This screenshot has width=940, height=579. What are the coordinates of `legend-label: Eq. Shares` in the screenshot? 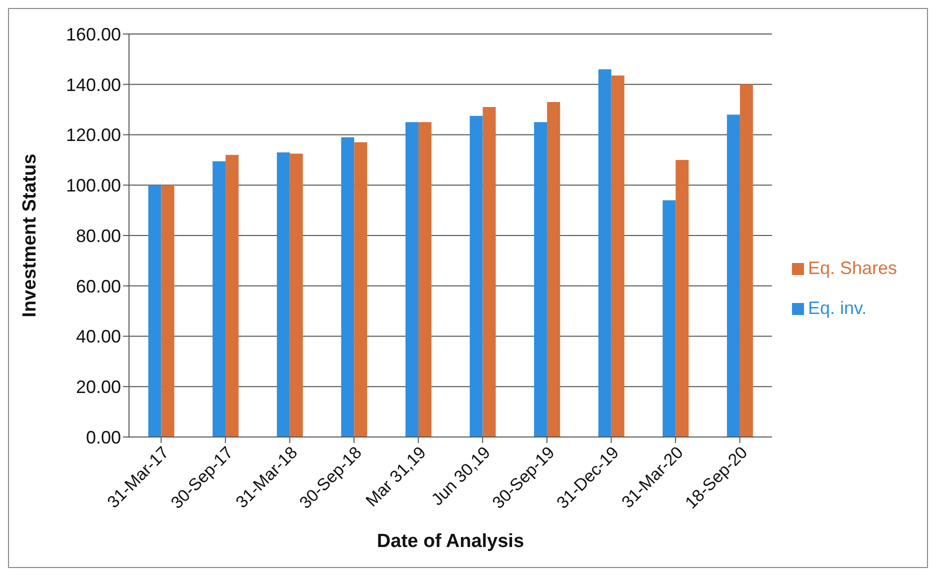 It's located at (852, 268).